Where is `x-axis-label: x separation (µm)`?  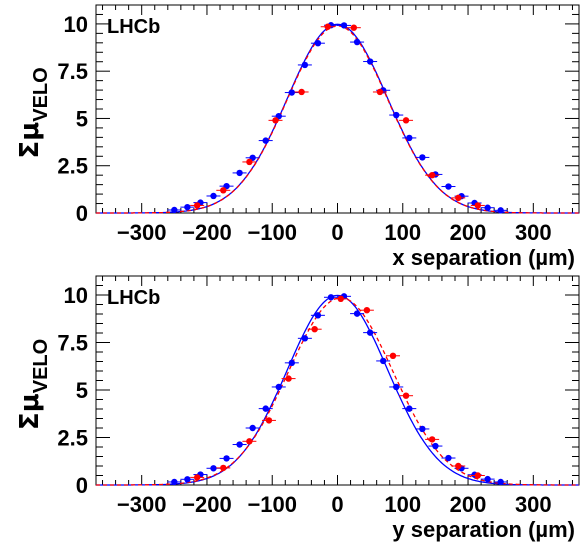
x-axis-label: x separation (µm) is located at coordinates (483, 257).